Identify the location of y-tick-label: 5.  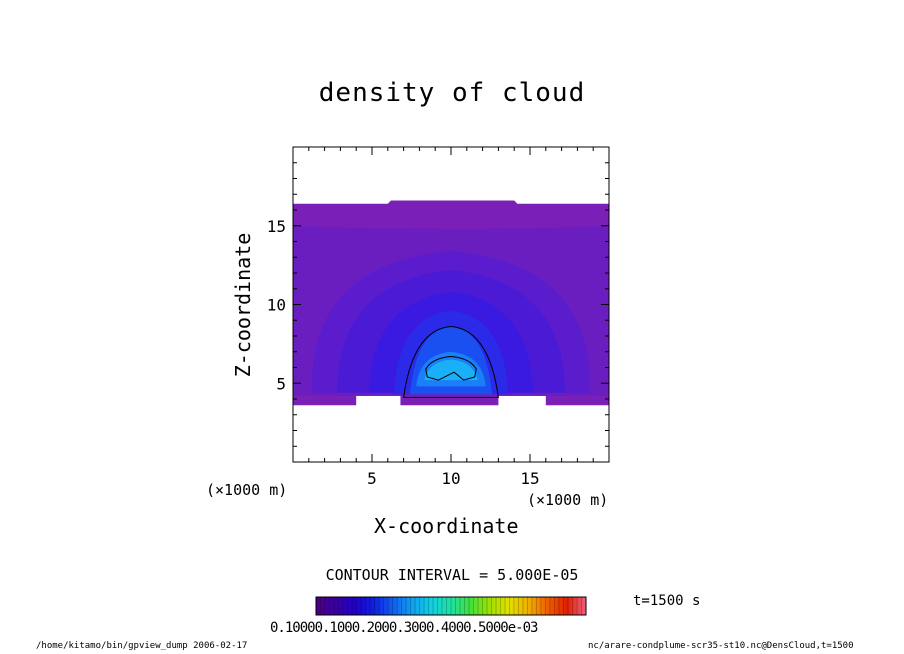
(281, 383).